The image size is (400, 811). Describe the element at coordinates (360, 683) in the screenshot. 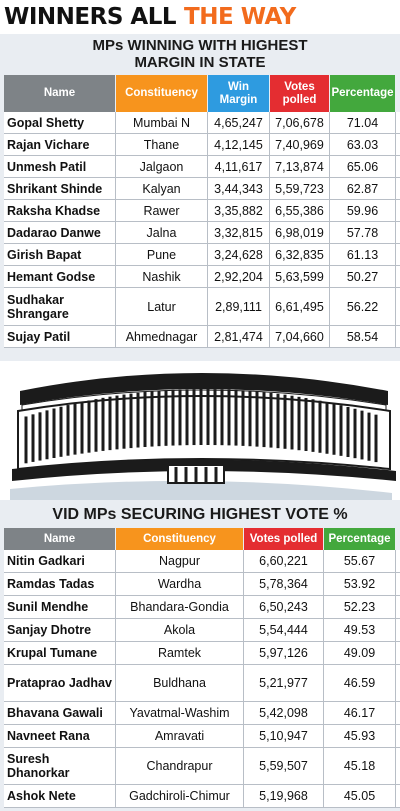

I see `cell-percentage: 46.59` at that location.